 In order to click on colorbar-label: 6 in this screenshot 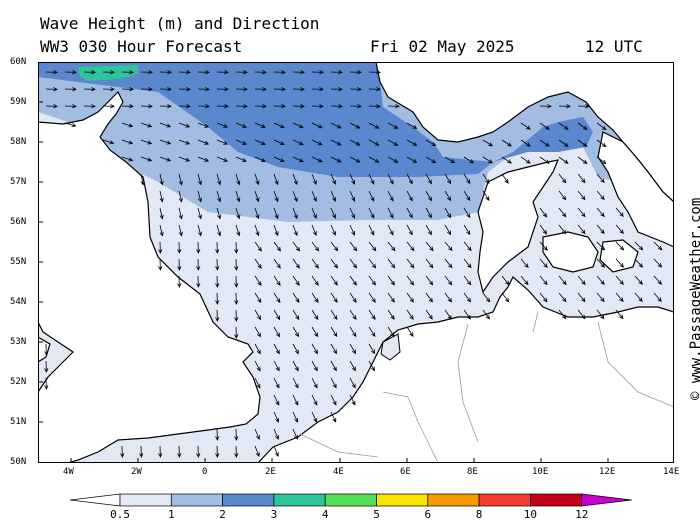, I will do `click(428, 514)`.